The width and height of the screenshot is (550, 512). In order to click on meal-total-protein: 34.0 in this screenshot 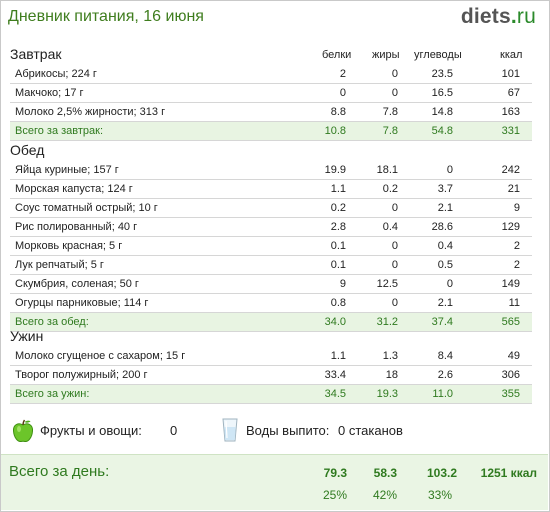, I will do `click(335, 322)`.